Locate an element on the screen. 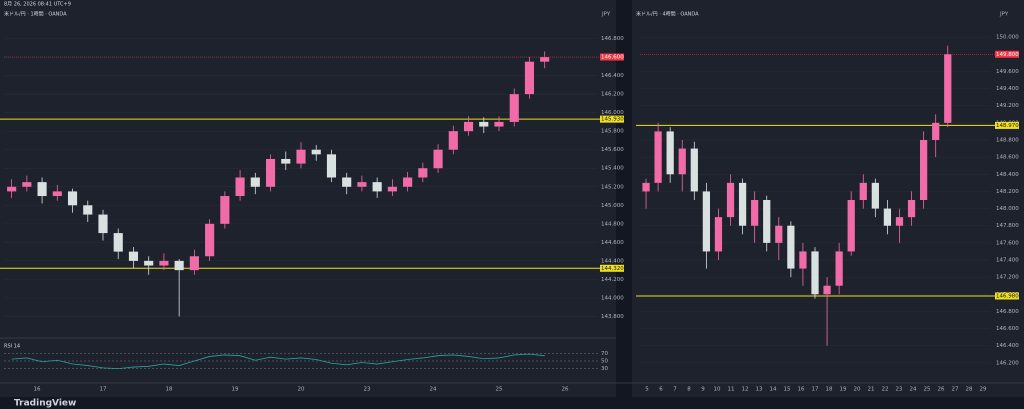  x-tick-label: 10 is located at coordinates (717, 390).